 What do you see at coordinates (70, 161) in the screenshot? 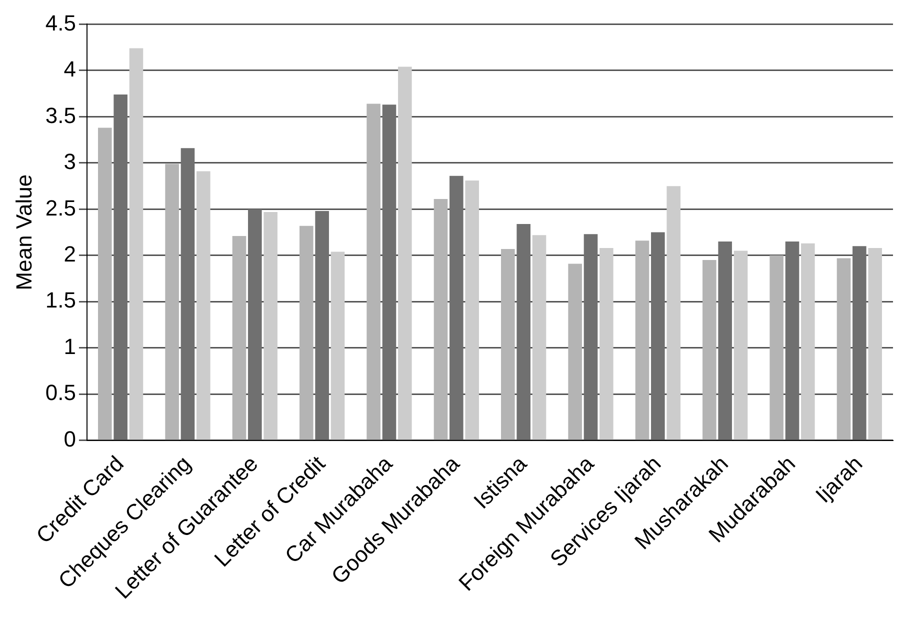
I see `y-tick-label: 3` at bounding box center [70, 161].